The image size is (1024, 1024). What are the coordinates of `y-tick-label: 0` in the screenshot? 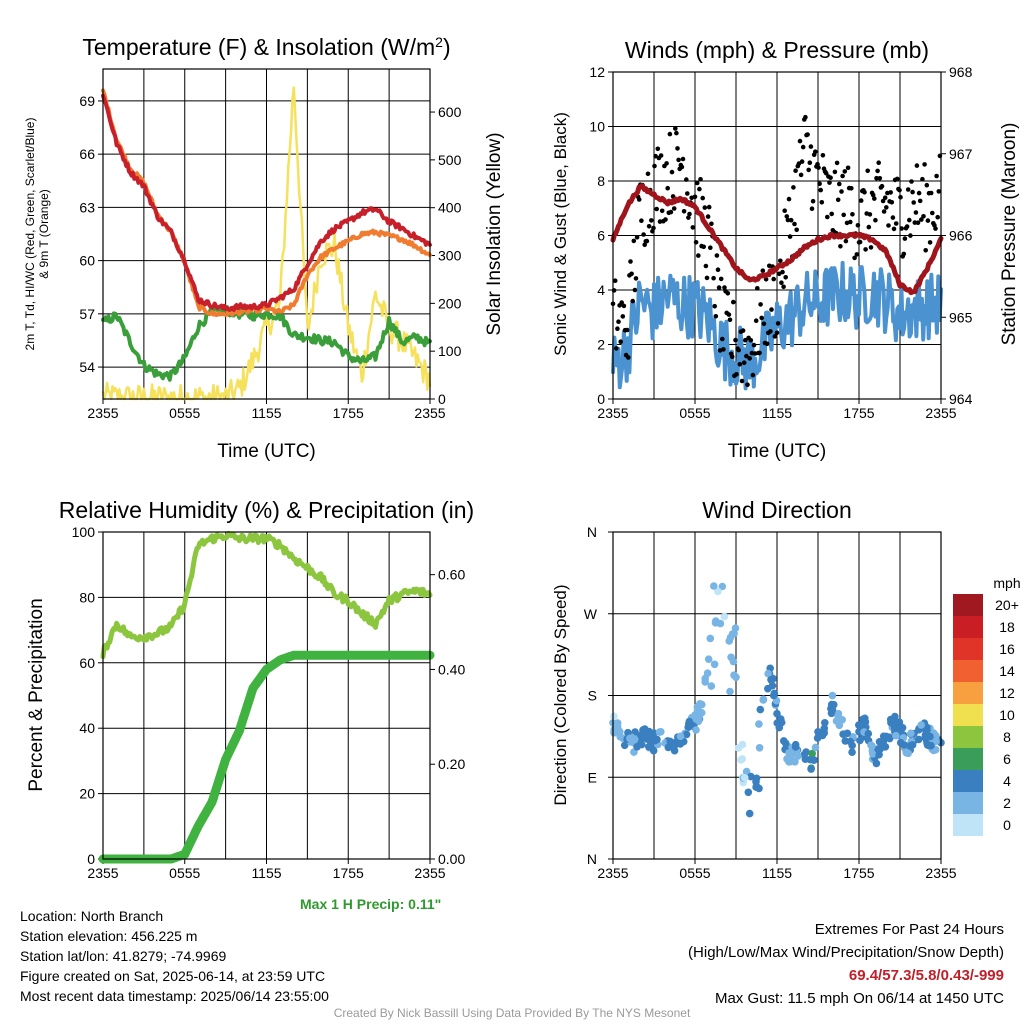 It's located at (91, 859).